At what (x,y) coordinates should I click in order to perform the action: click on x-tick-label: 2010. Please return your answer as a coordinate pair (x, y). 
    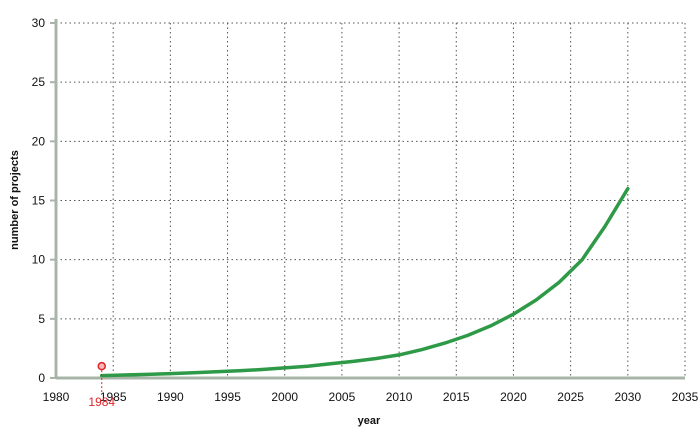
    Looking at the image, I should click on (399, 397).